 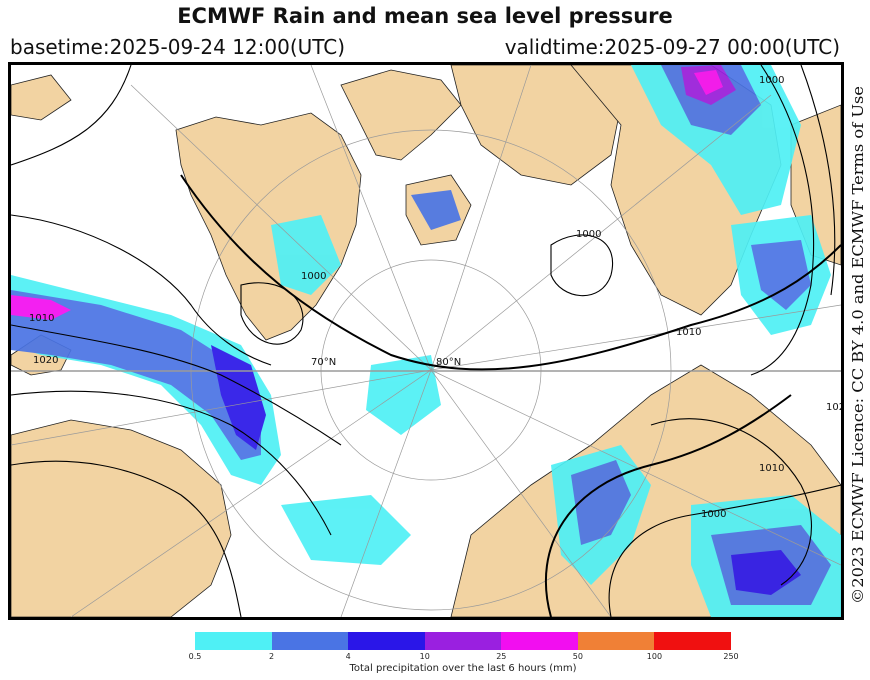 I want to click on latitude-label: 70°N, so click(x=323, y=362).